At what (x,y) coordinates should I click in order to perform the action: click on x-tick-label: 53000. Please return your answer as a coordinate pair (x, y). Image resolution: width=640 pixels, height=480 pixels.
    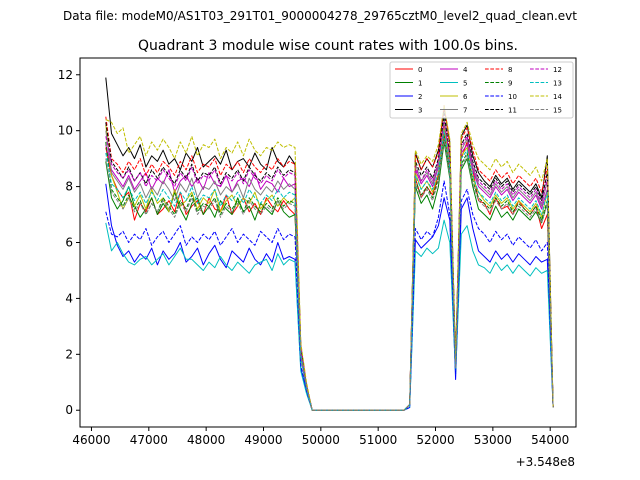
    Looking at the image, I should click on (493, 440).